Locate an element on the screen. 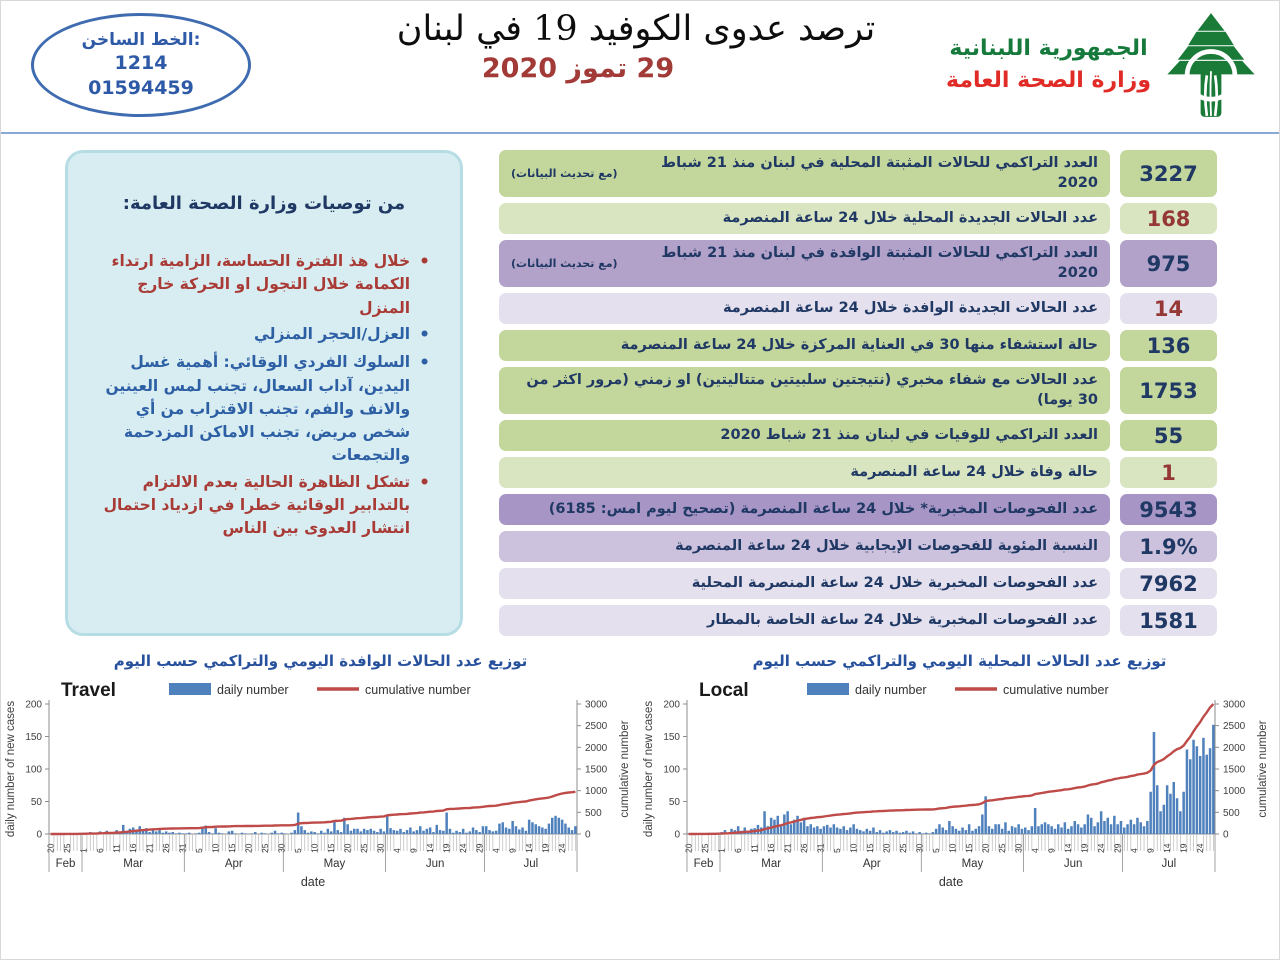 Image resolution: width=1280 pixels, height=960 pixels. stat-value: 136 is located at coordinates (1168, 346).